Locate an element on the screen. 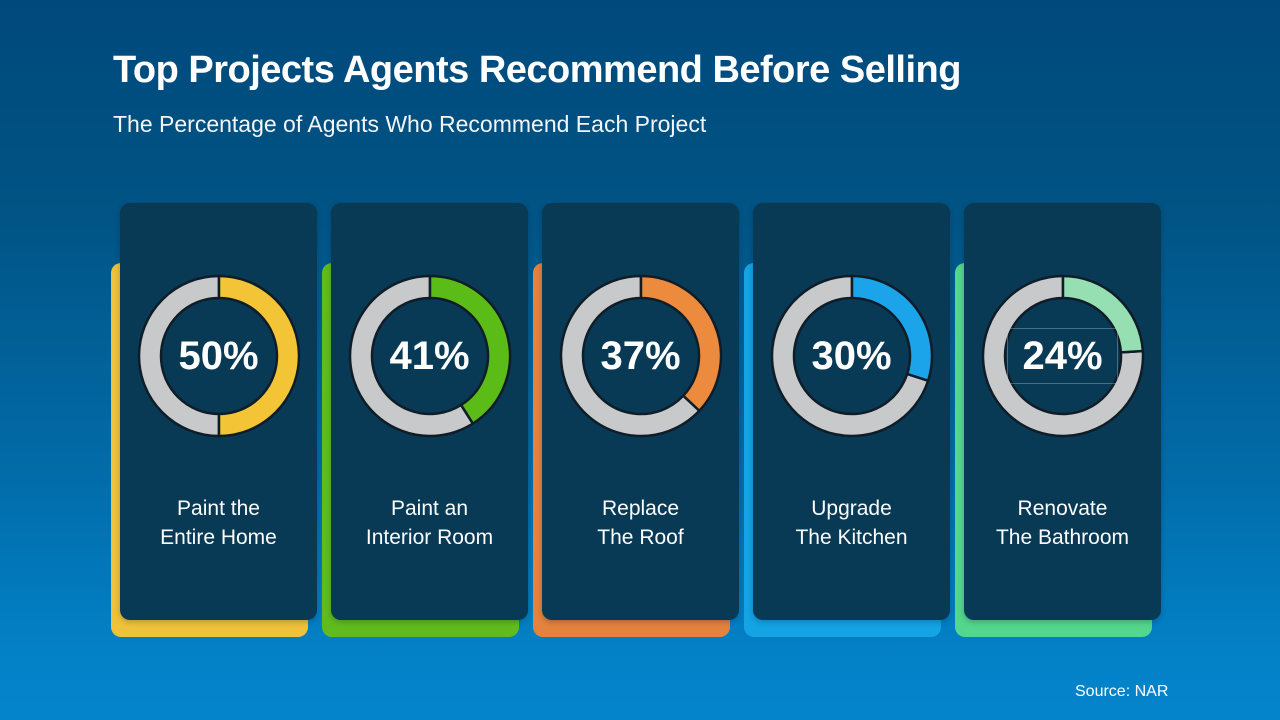  donut-chart: 37% is located at coordinates (641, 356).